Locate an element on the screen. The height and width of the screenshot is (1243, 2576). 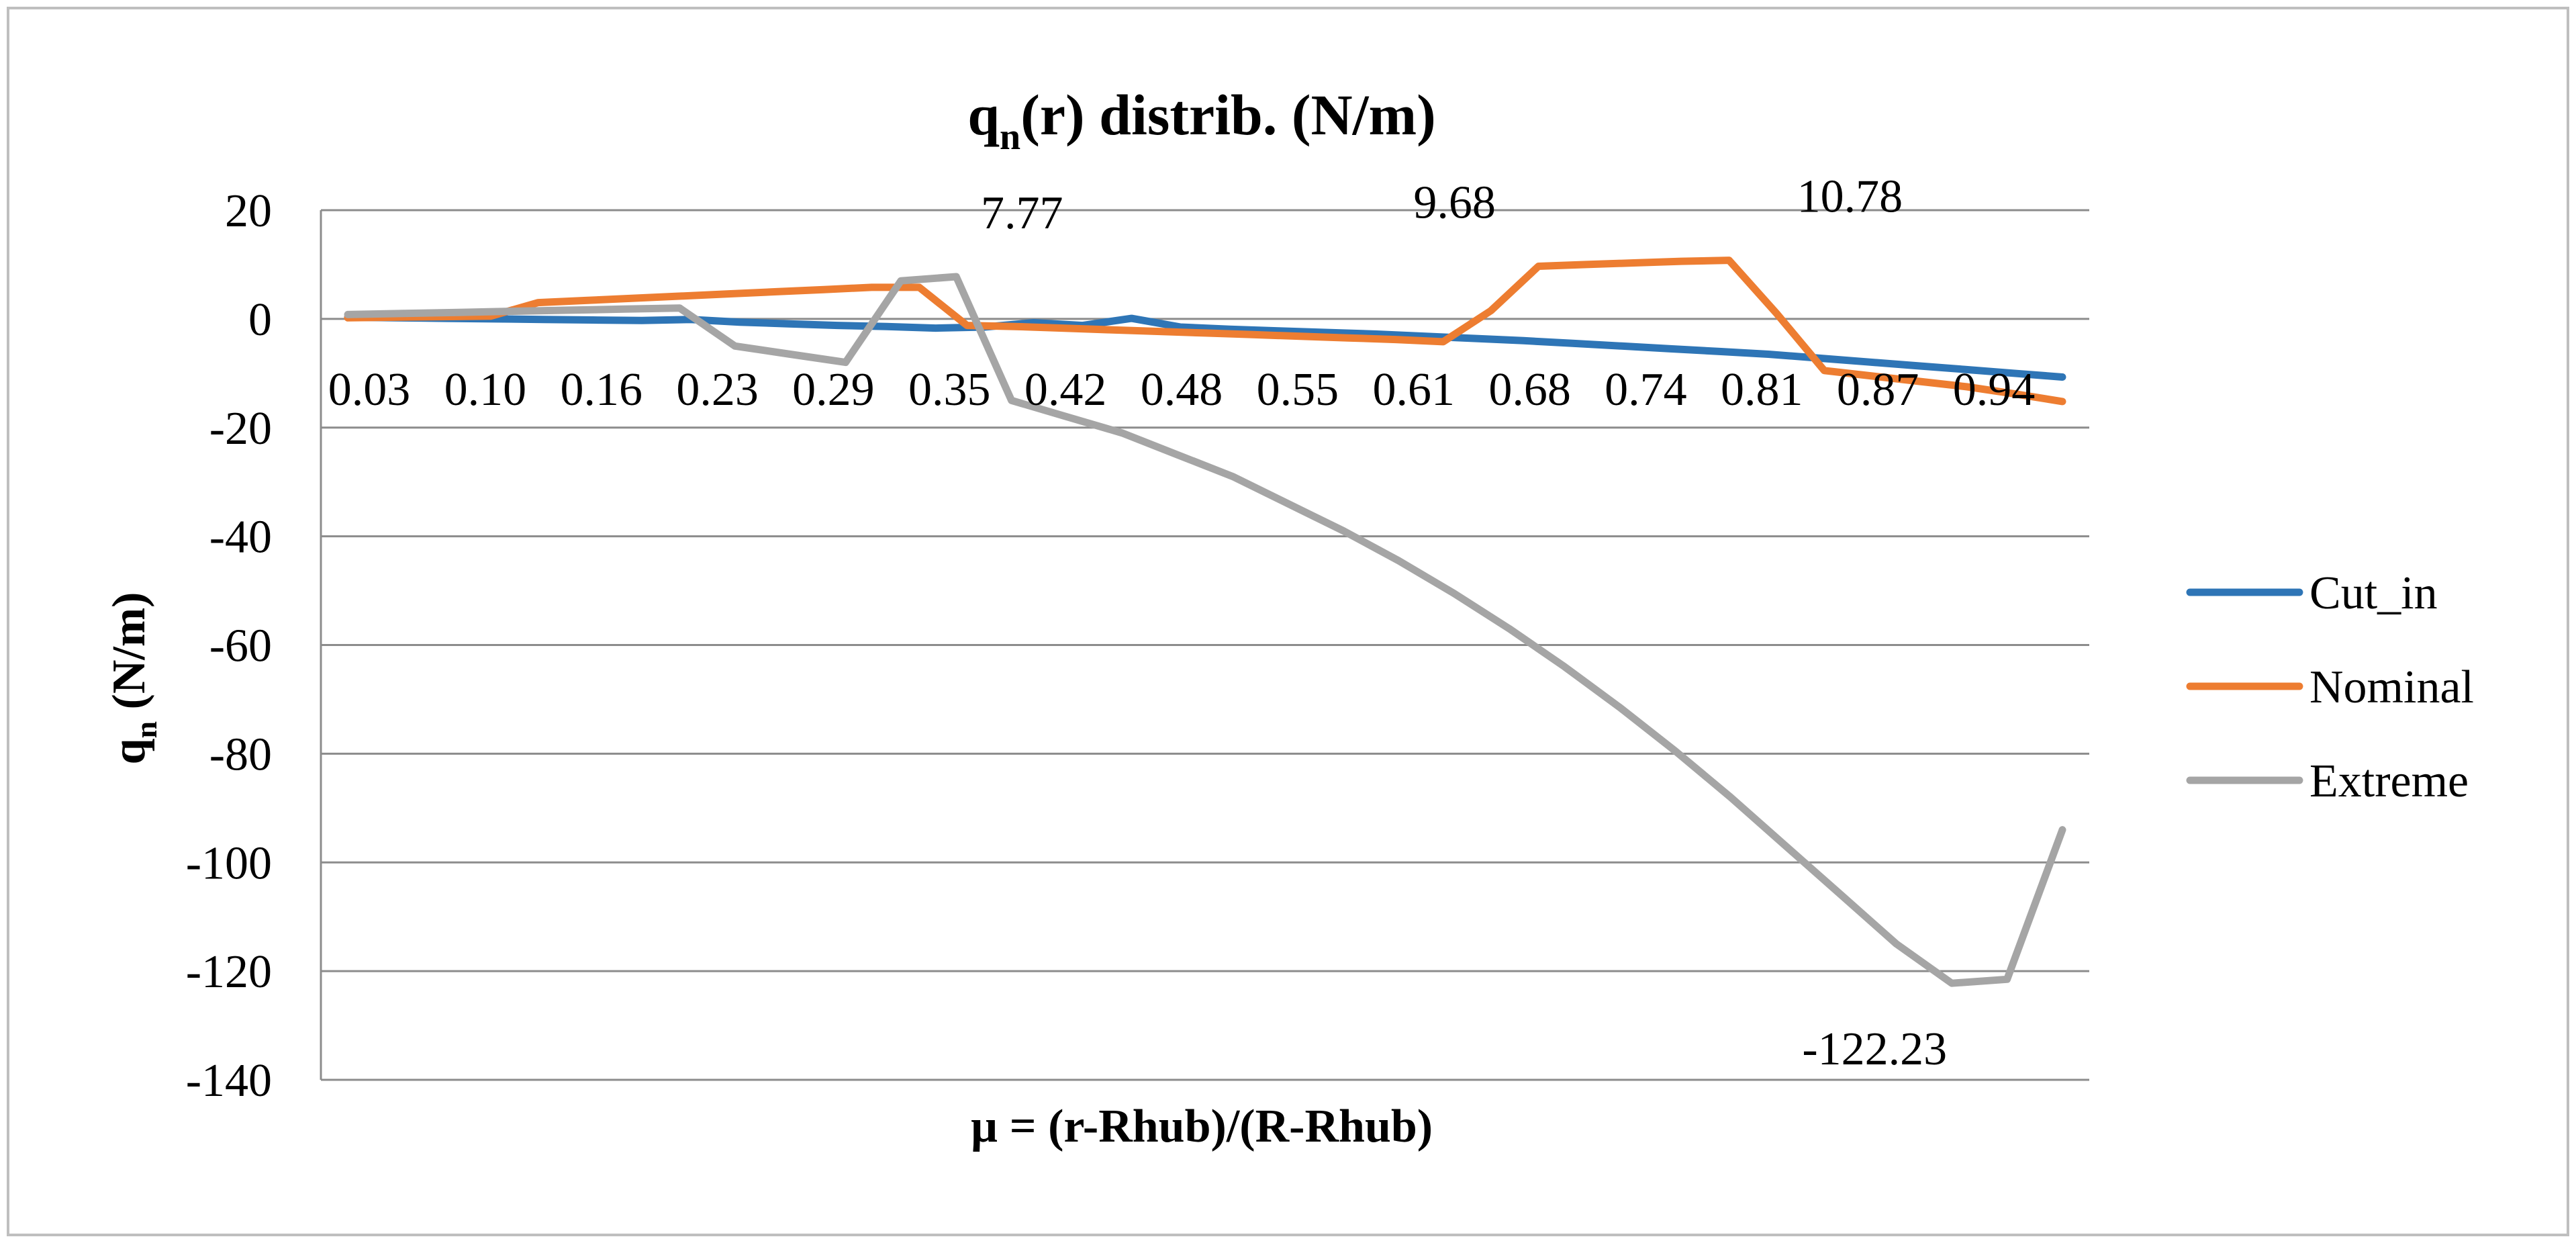
x-tick-label: 0.35 is located at coordinates (949, 390).